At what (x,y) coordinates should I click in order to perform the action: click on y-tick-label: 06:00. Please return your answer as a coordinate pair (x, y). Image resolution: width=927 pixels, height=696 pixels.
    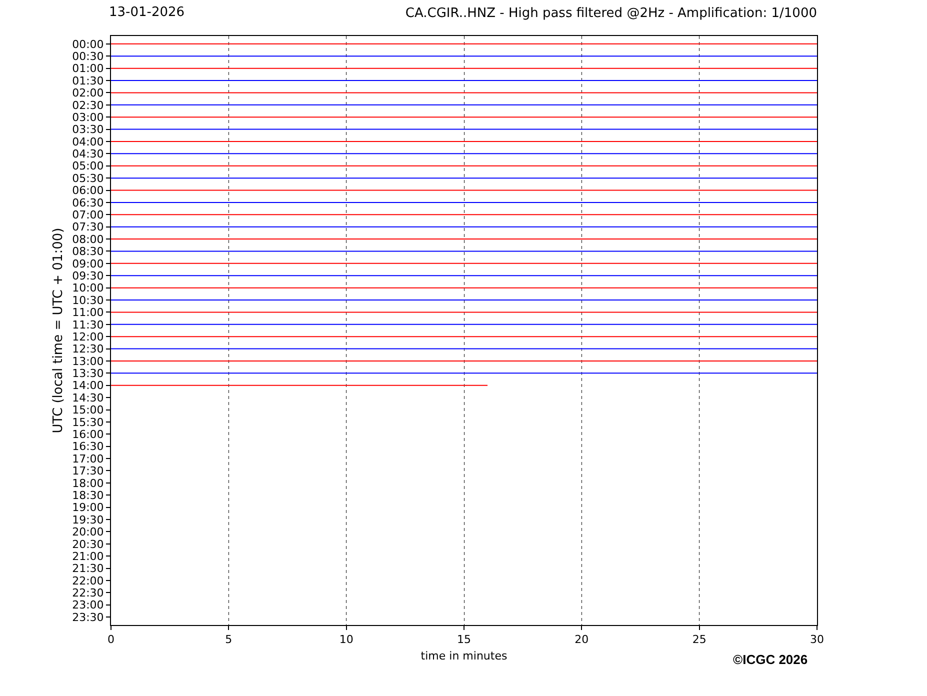
    Looking at the image, I should click on (88, 191).